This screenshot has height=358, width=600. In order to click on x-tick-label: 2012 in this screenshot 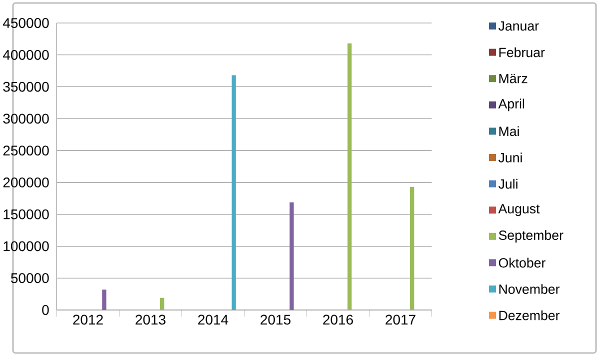, I will do `click(88, 319)`.